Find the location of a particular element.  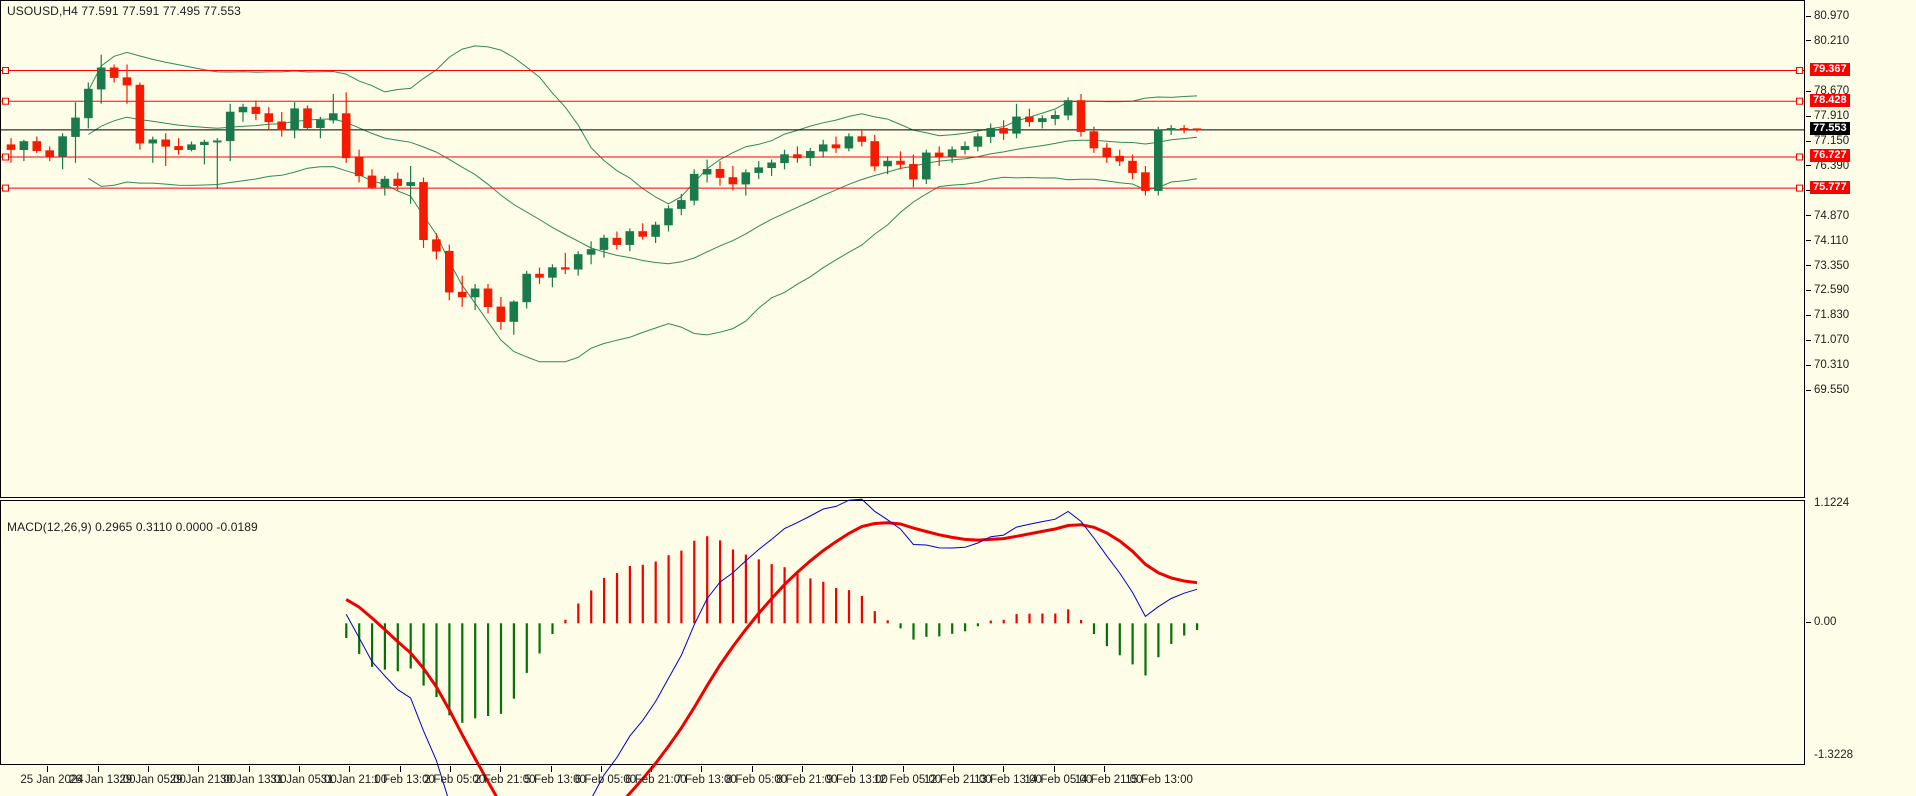

price-axis-tick: 69.550 is located at coordinates (1827, 390).